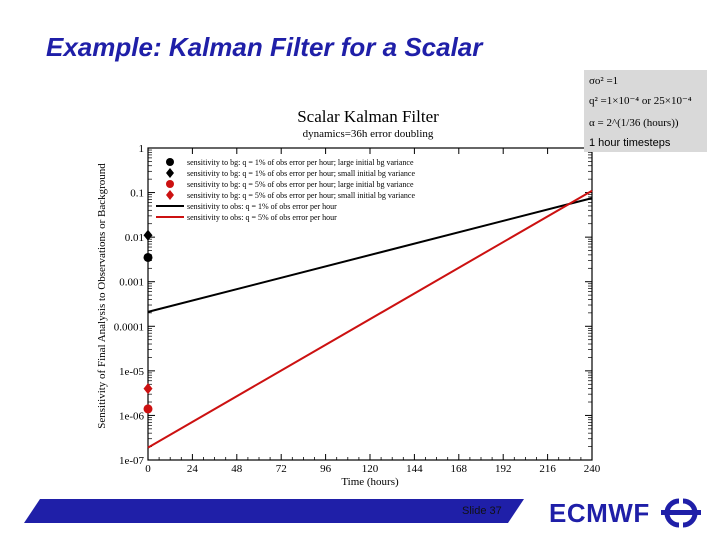 This screenshot has width=720, height=540. I want to click on brand-name: ECMWF, so click(599, 513).